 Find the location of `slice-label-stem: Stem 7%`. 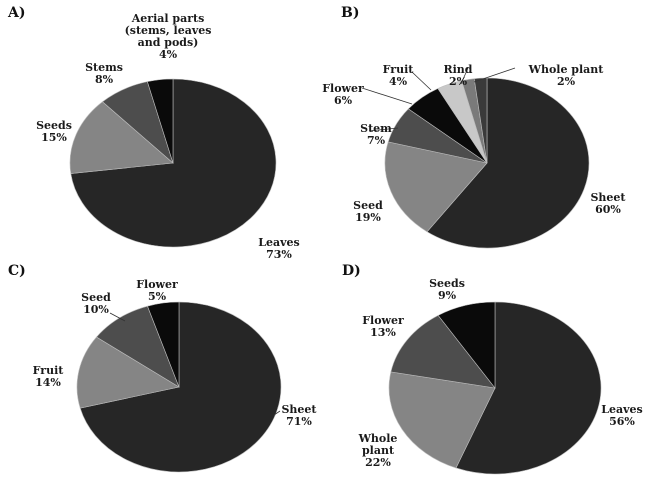

slice-label-stem: Stem 7% is located at coordinates (376, 134).